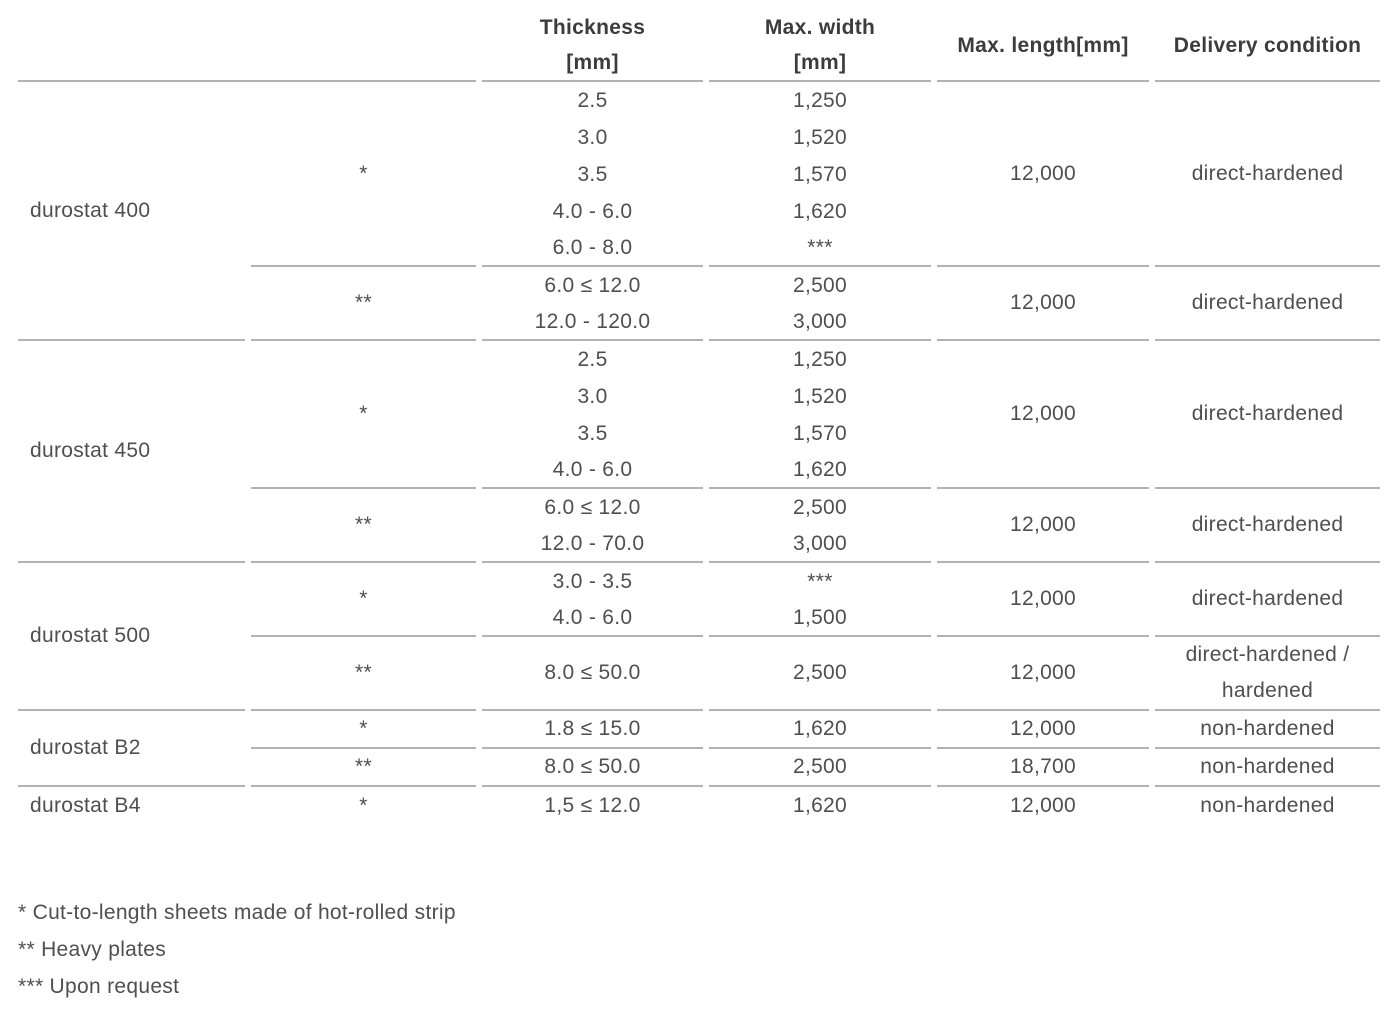 Image resolution: width=1400 pixels, height=1012 pixels. I want to click on delivery-cell: direct-hardened / hardened, so click(1267, 674).